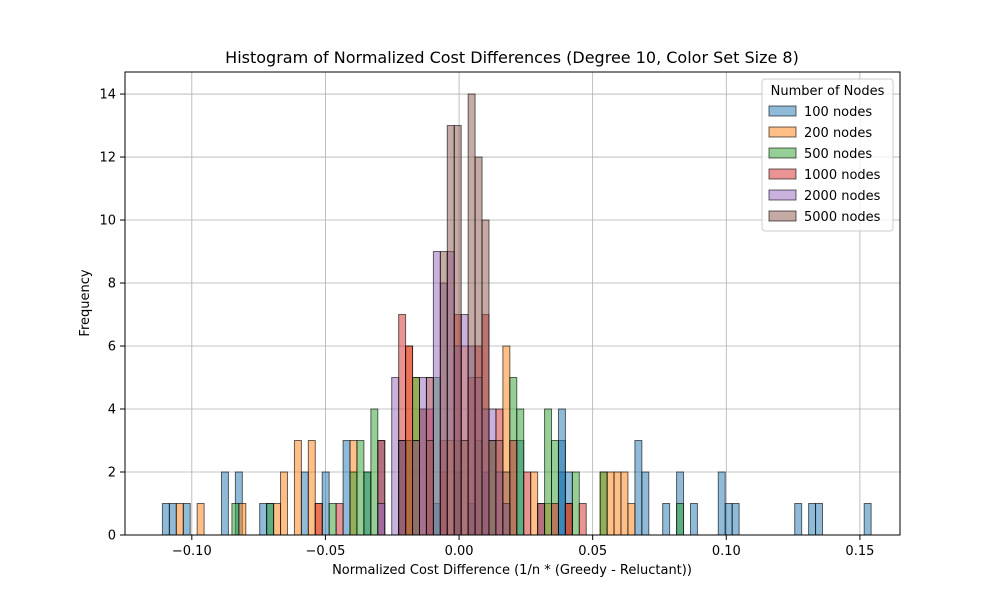 The height and width of the screenshot is (600, 1000). What do you see at coordinates (192, 551) in the screenshot?
I see `x-tick-label-0: −0.10` at bounding box center [192, 551].